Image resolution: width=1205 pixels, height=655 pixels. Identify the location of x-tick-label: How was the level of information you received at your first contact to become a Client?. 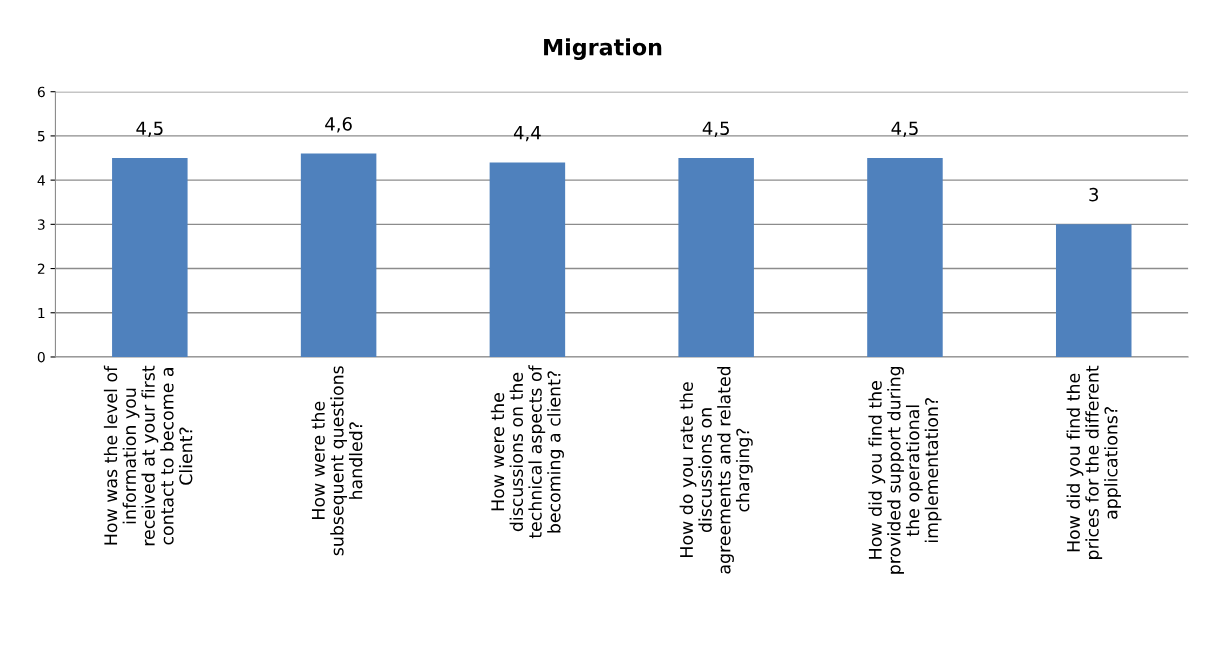
(148, 455).